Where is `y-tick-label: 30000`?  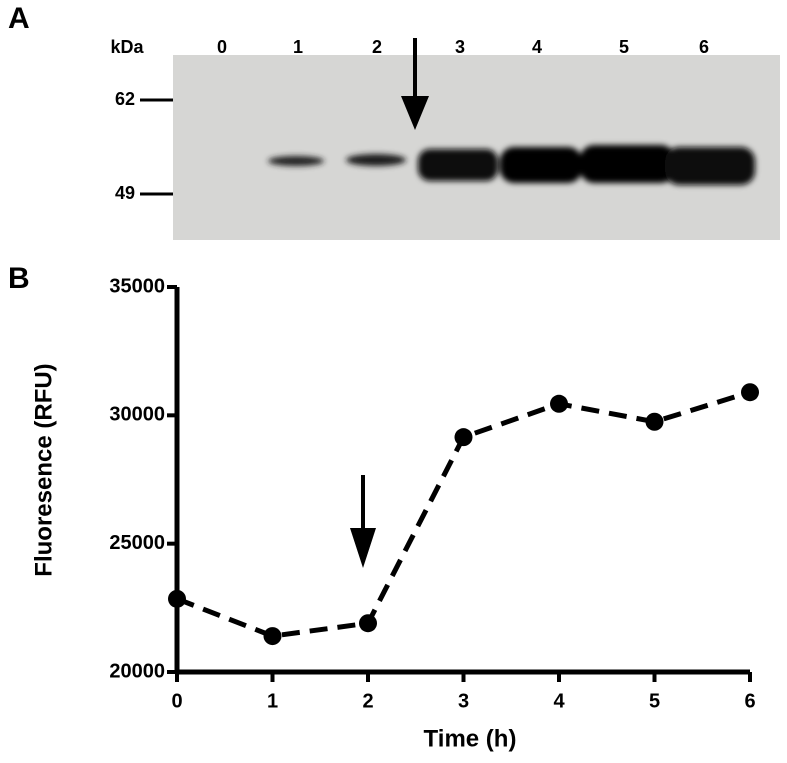
y-tick-label: 30000 is located at coordinates (137, 415).